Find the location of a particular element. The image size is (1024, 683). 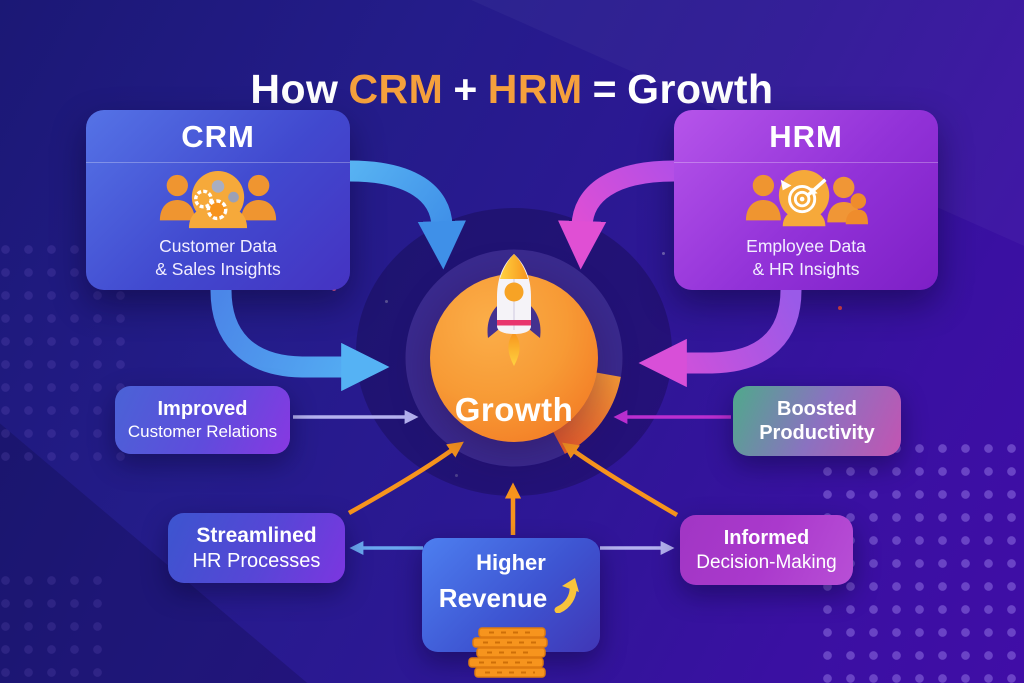

arrow-hrm-to-growth is located at coordinates (616, 215).